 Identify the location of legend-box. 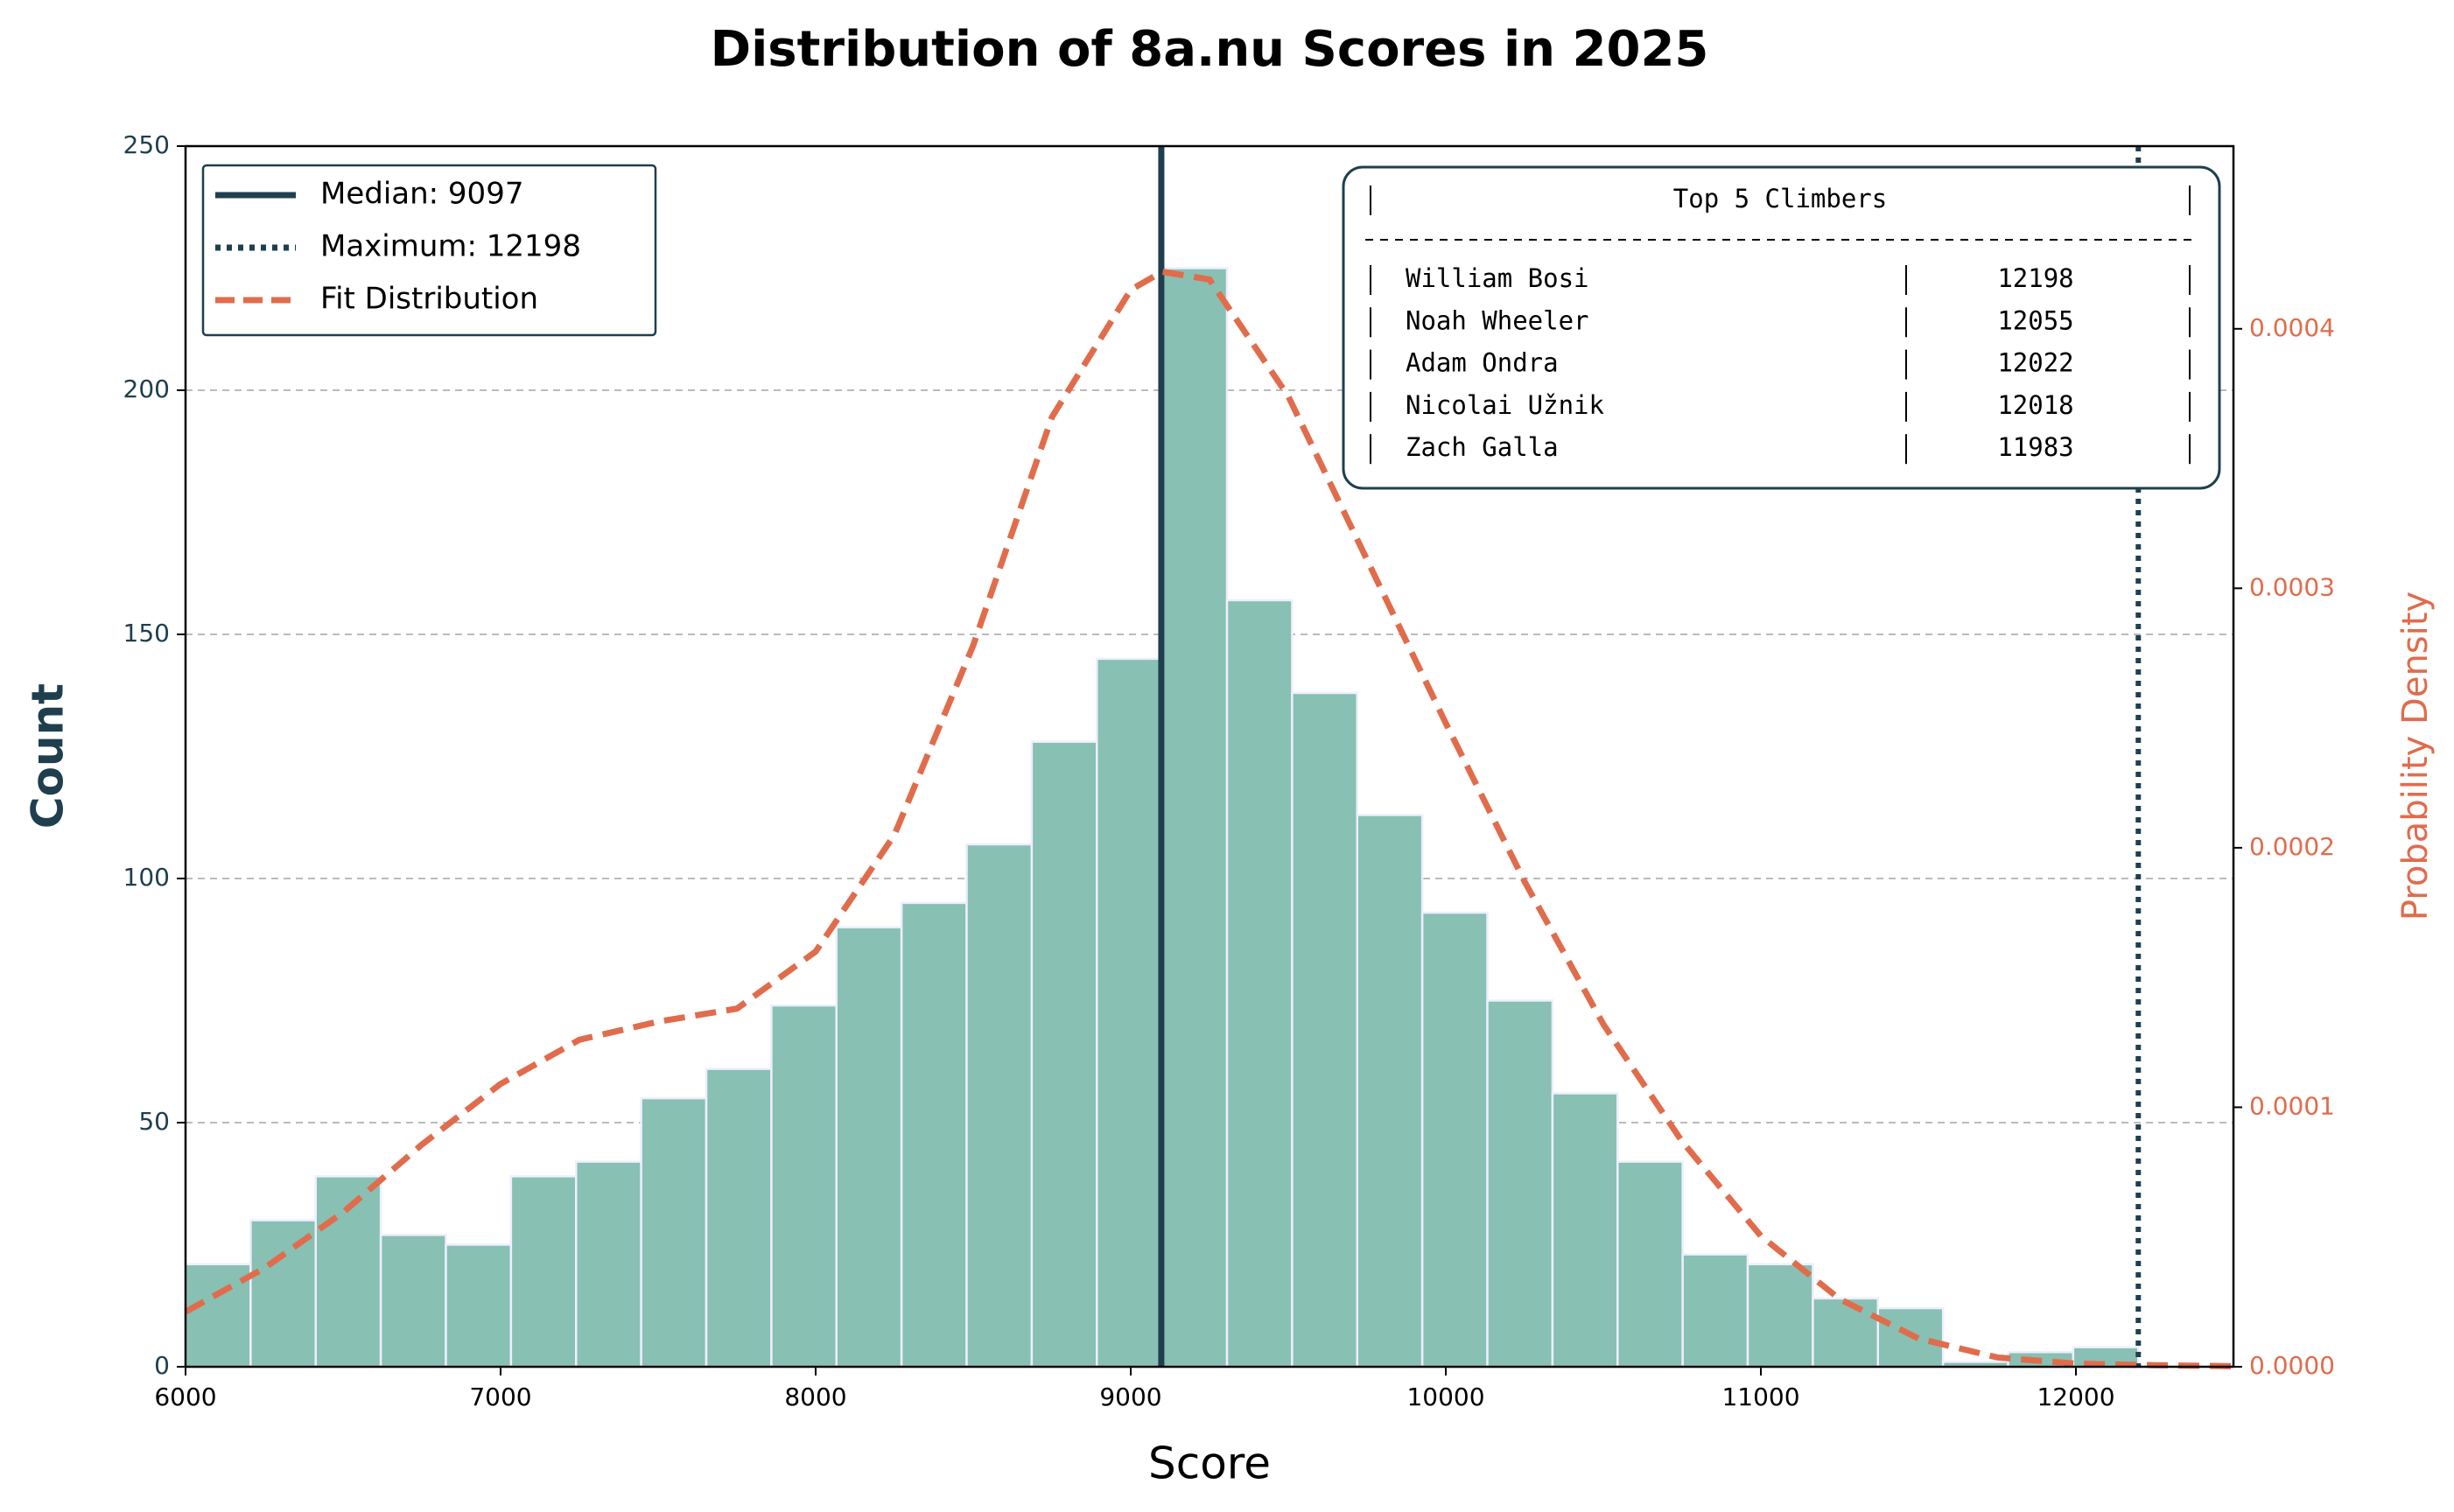
(429, 250).